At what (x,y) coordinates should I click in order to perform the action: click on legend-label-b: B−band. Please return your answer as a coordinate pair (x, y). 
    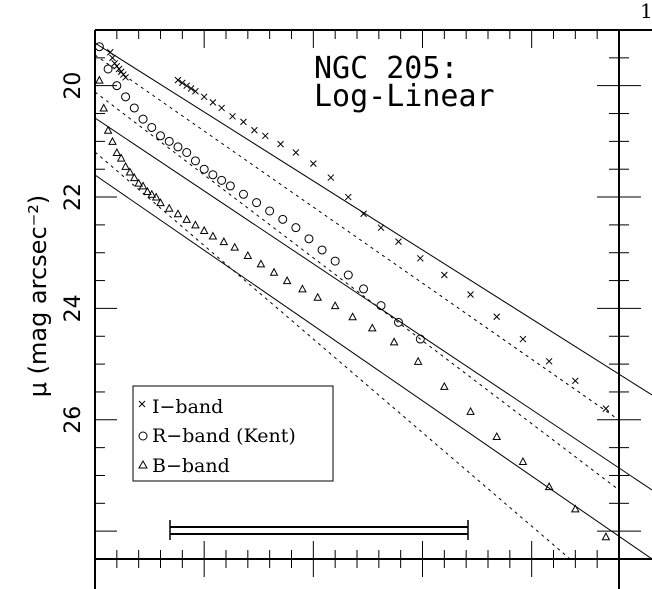
    Looking at the image, I should click on (191, 466).